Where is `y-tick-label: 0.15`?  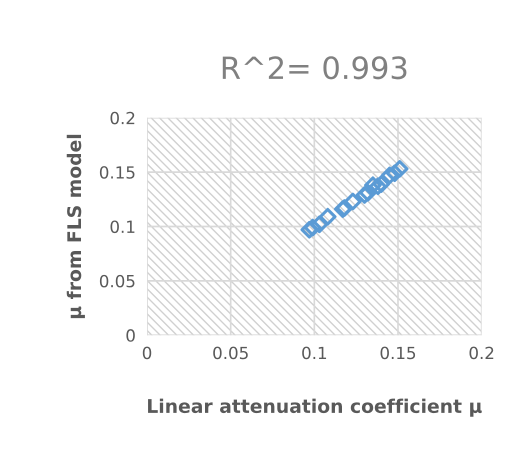 y-tick-label: 0.15 is located at coordinates (117, 172).